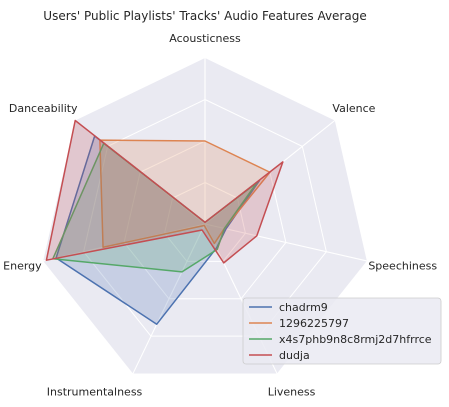 The width and height of the screenshot is (449, 407). I want to click on axis-label-5: Instrumentalness, so click(95, 392).